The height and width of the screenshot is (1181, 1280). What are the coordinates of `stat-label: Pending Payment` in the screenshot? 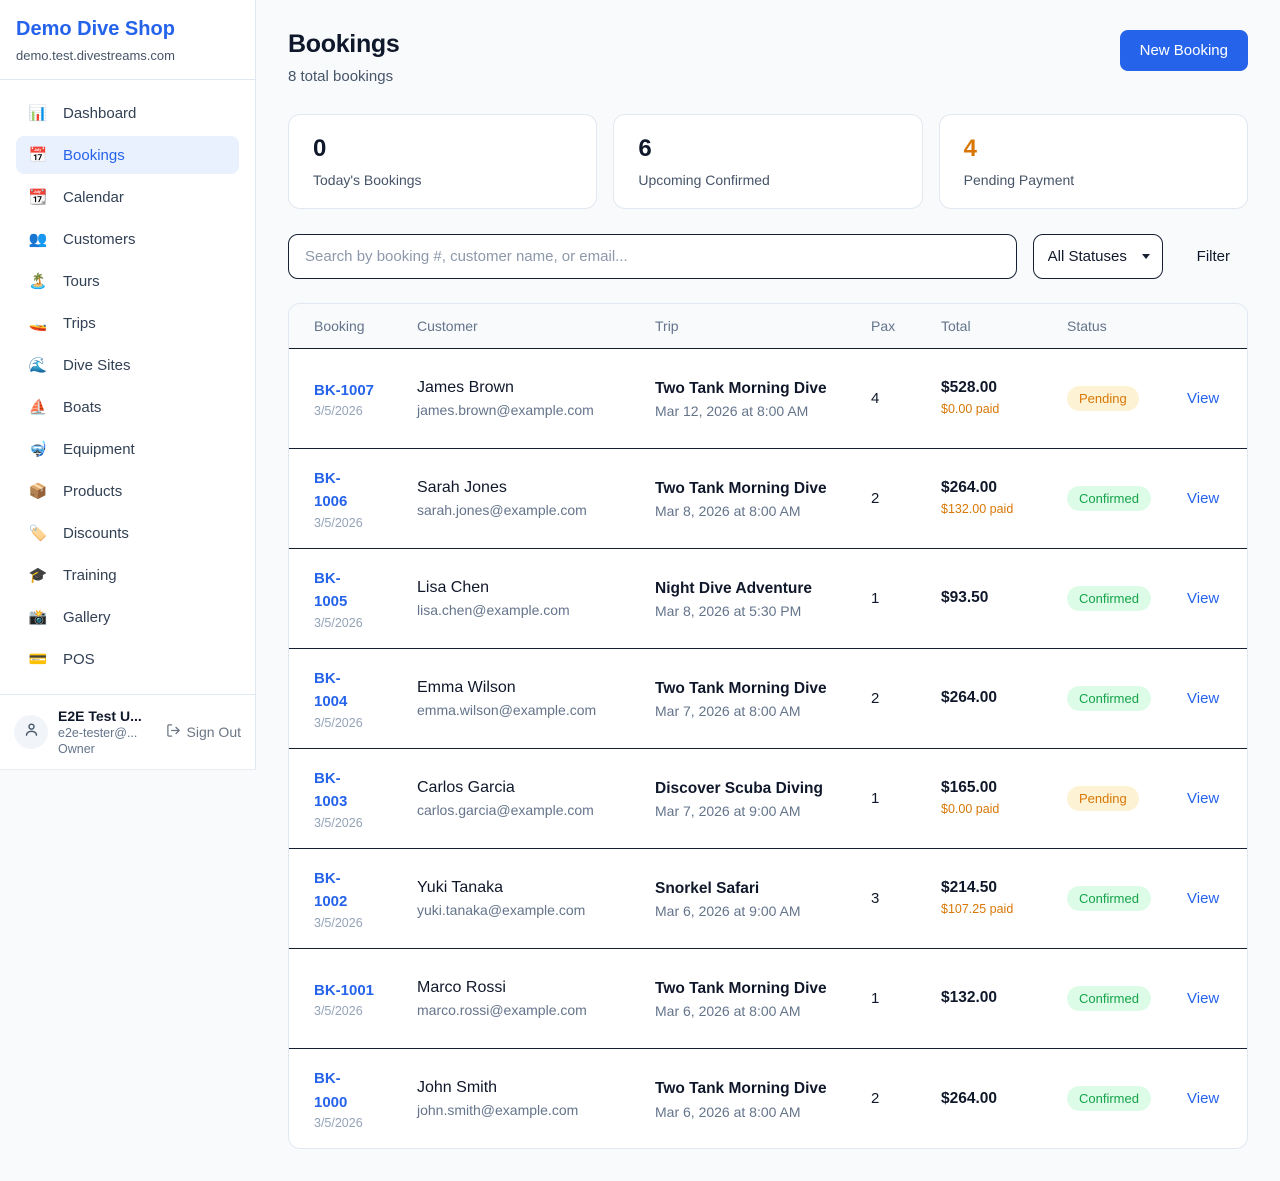 It's located at (1019, 179).